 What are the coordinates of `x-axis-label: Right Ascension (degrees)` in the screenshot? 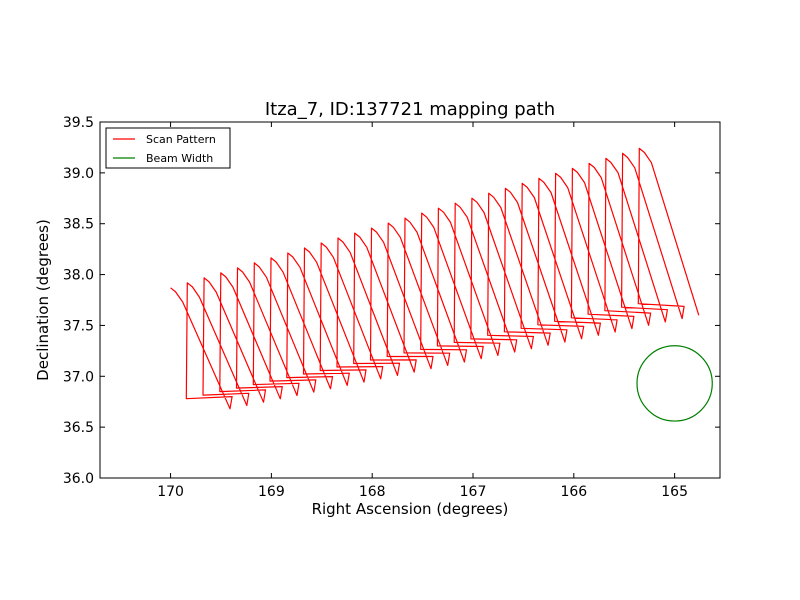 It's located at (410, 509).